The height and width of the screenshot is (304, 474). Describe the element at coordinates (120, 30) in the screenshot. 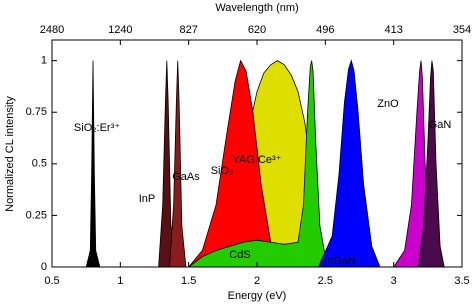

I see `x2-tick-label: 1240` at that location.